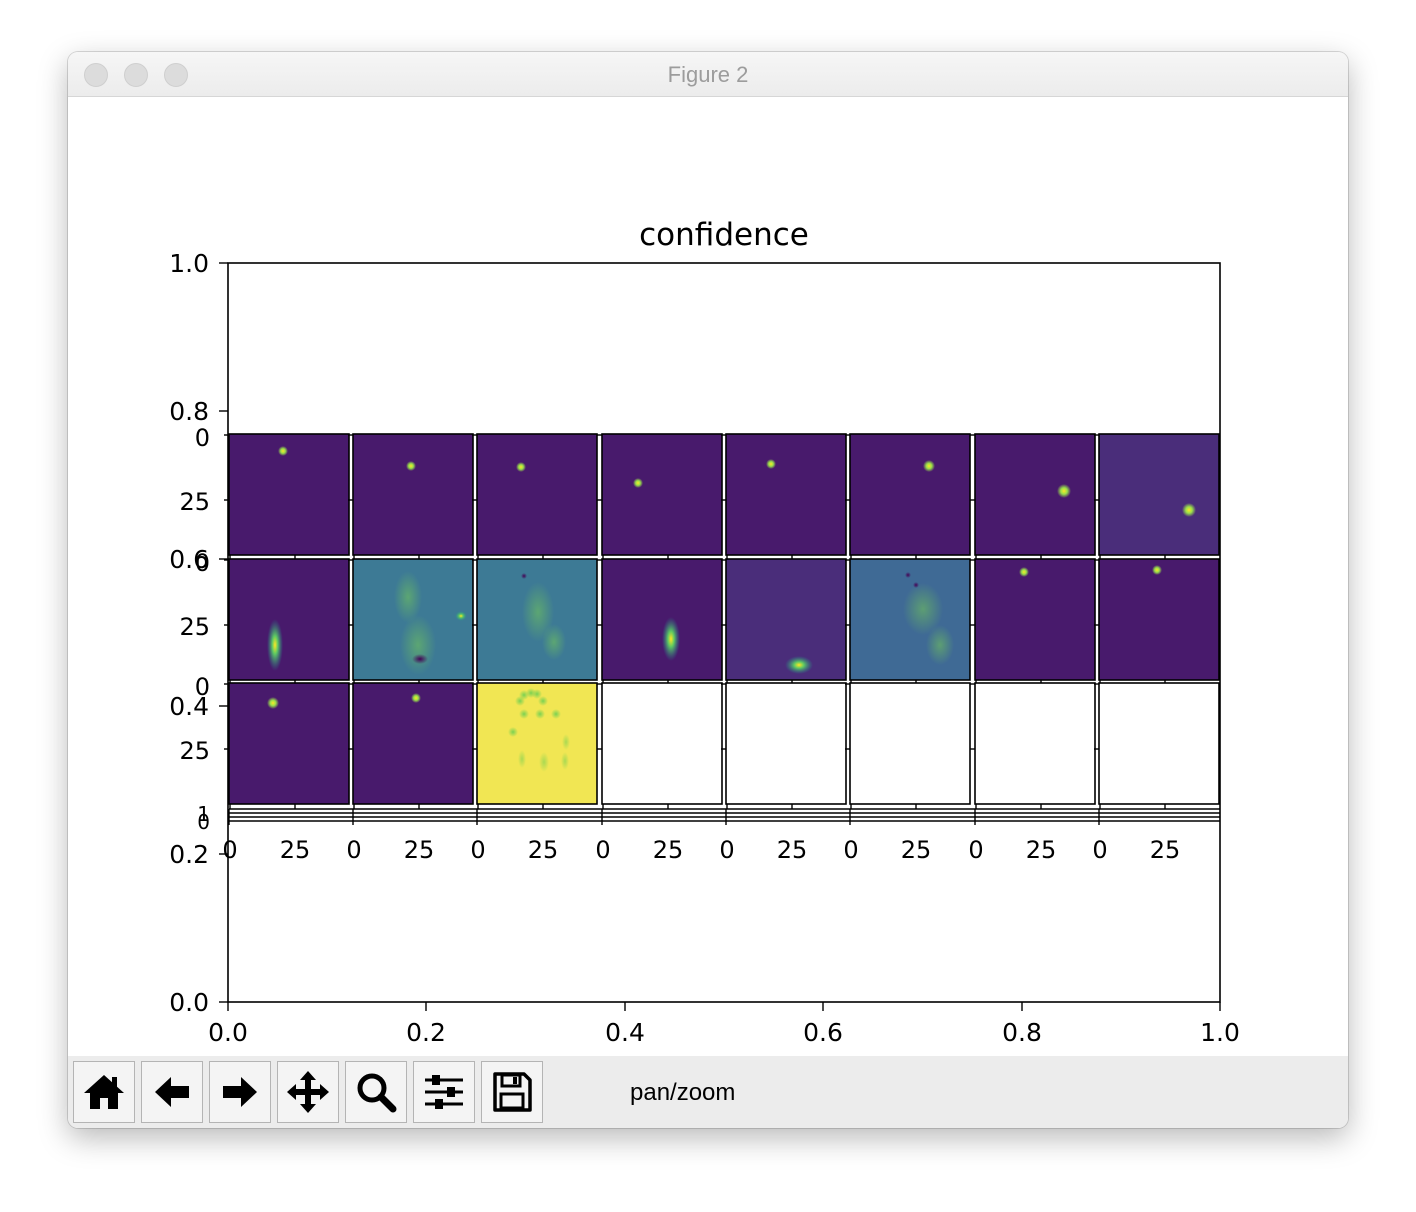 Image resolution: width=1416 pixels, height=1212 pixels. I want to click on arrow-right-icon, so click(240, 1092).